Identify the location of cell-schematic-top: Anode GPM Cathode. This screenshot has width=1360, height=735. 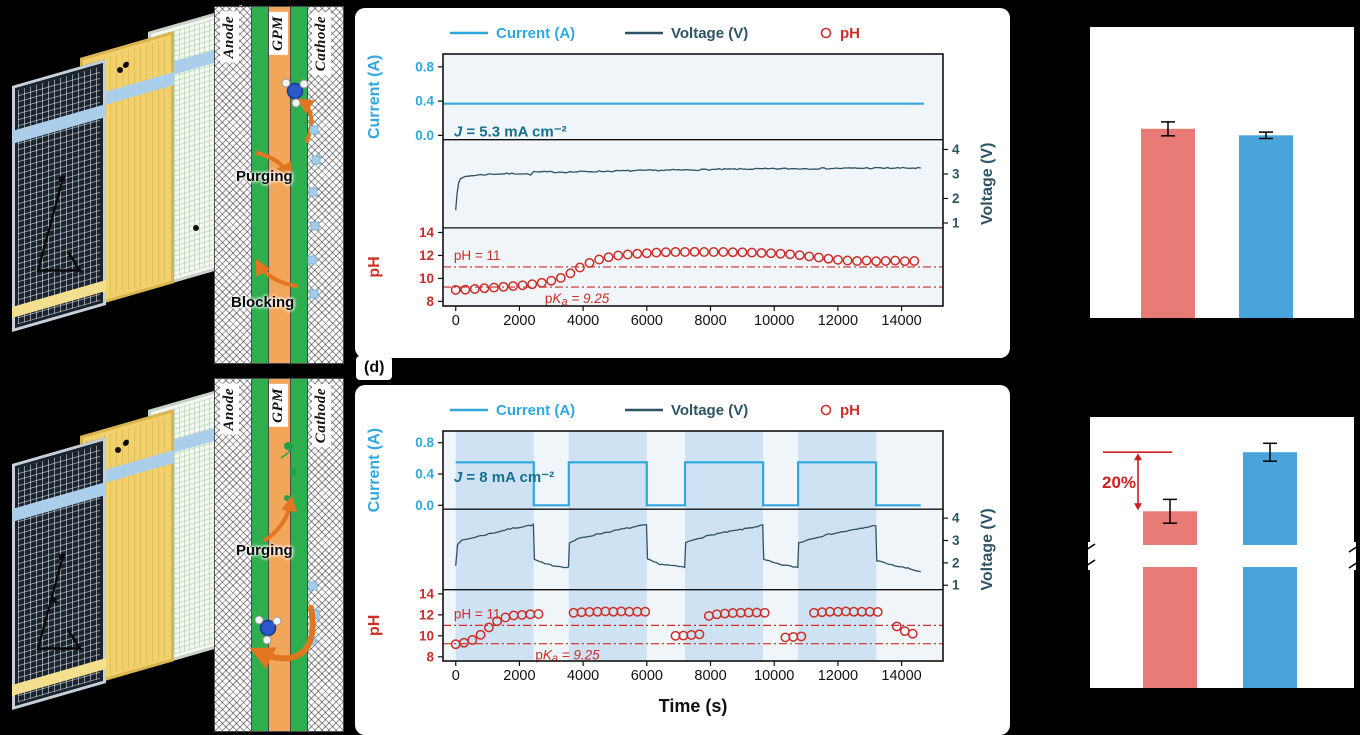
(175, 185).